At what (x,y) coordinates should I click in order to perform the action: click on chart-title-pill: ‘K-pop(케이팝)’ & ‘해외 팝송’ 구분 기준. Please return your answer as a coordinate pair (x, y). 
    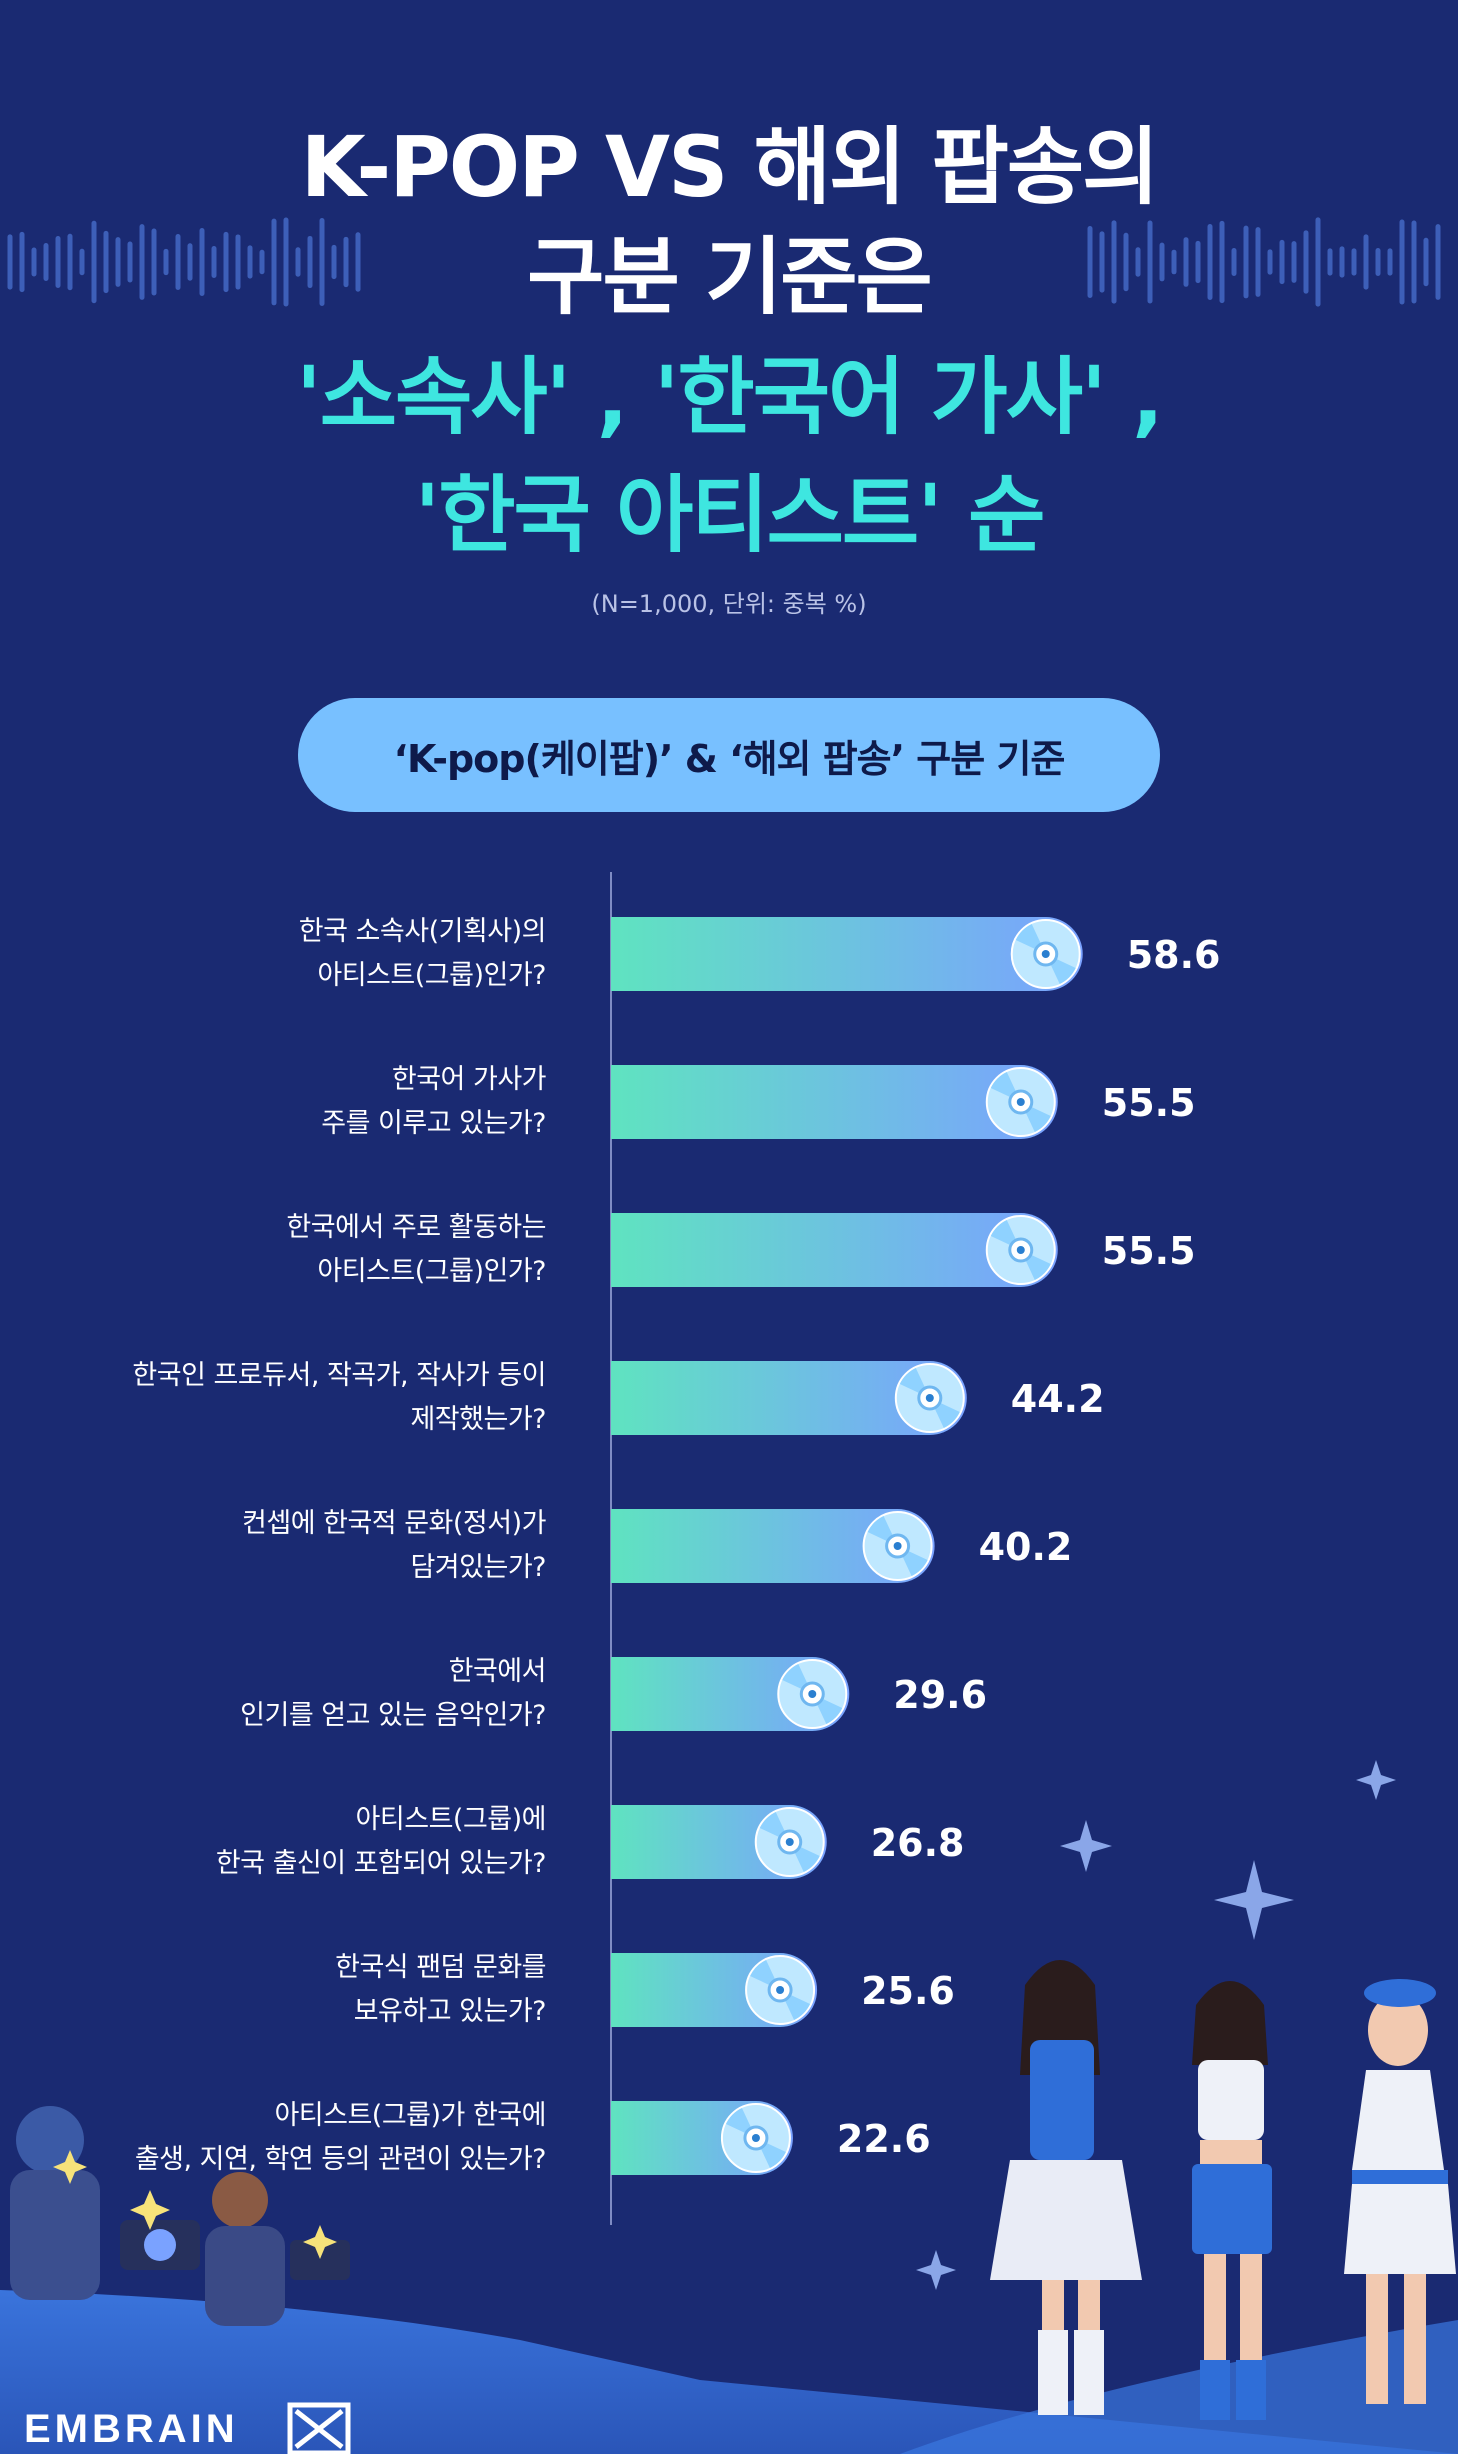
    Looking at the image, I should click on (729, 755).